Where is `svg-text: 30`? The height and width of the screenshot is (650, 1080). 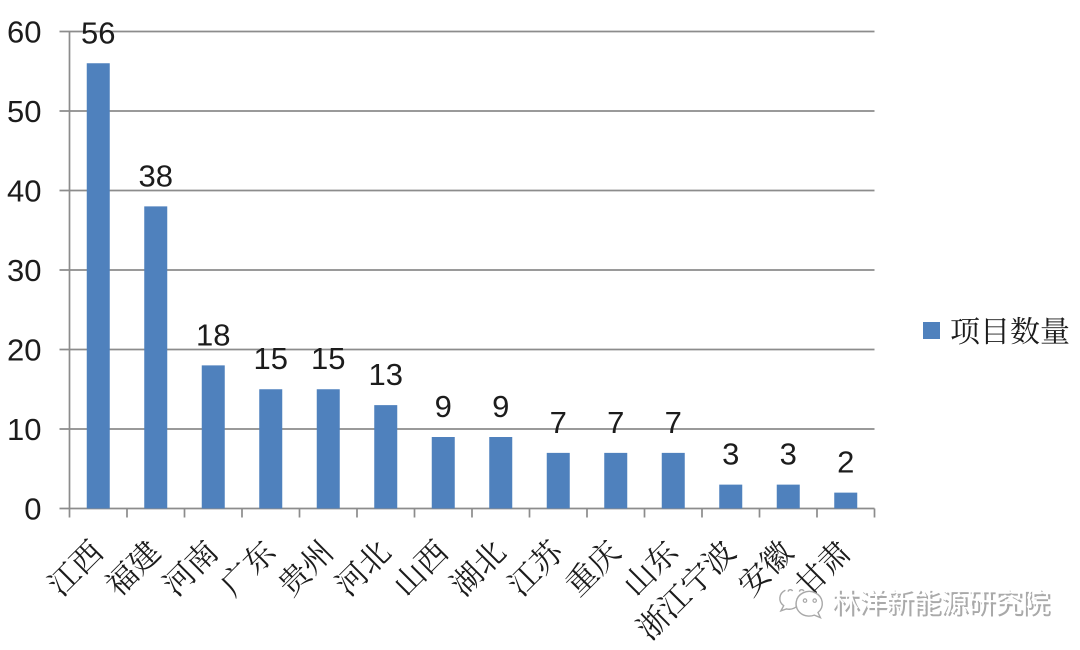 svg-text: 30 is located at coordinates (24, 270).